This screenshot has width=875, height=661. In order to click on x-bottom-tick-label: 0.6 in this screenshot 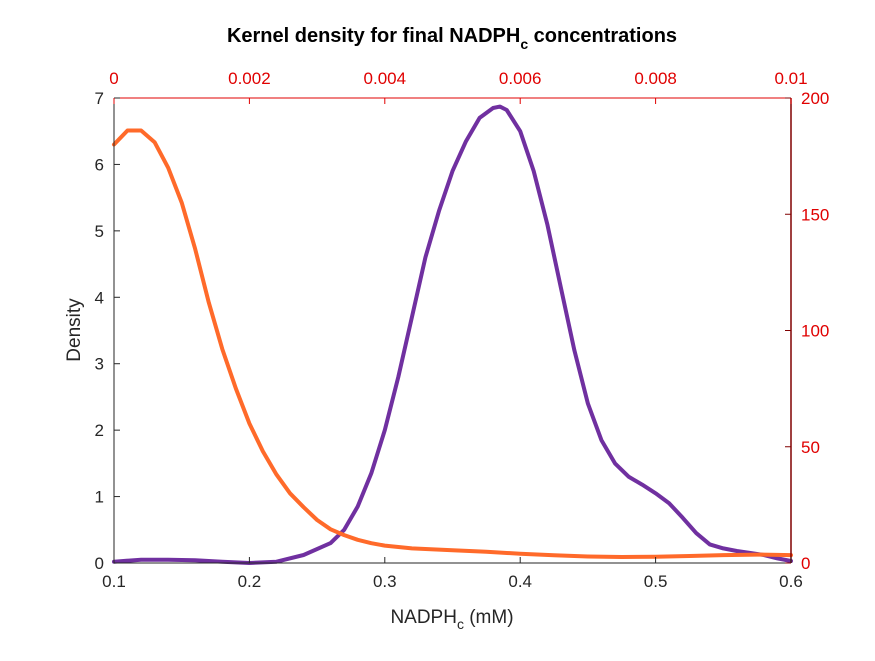, I will do `click(791, 581)`.